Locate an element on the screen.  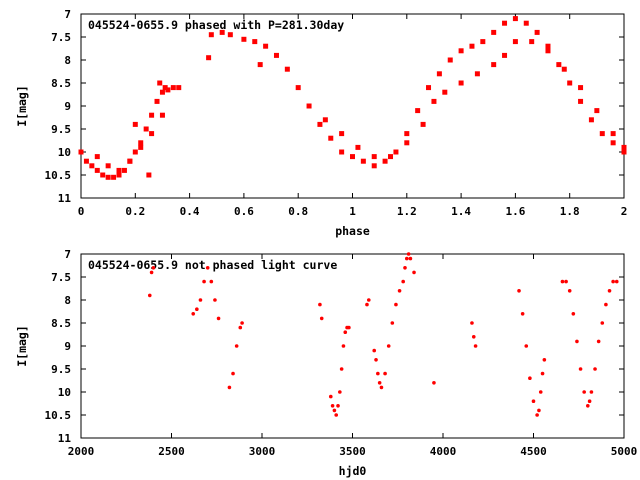
x-tick-label: 0 is located at coordinates (81, 211).